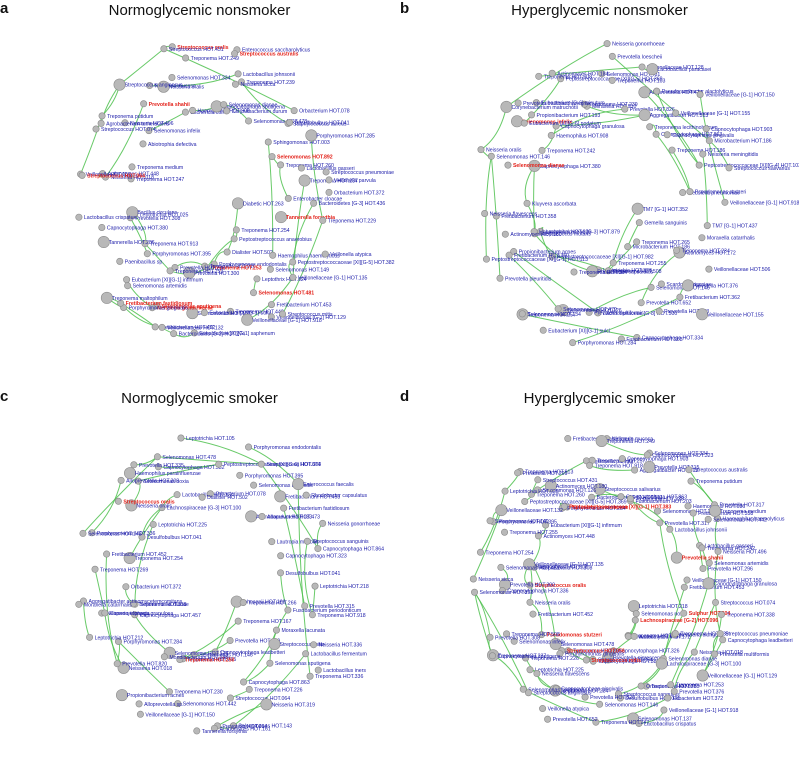 The width and height of the screenshot is (799, 774). What do you see at coordinates (192, 49) in the screenshot?
I see `network-node: Streptococcus HOT.431` at bounding box center [192, 49].